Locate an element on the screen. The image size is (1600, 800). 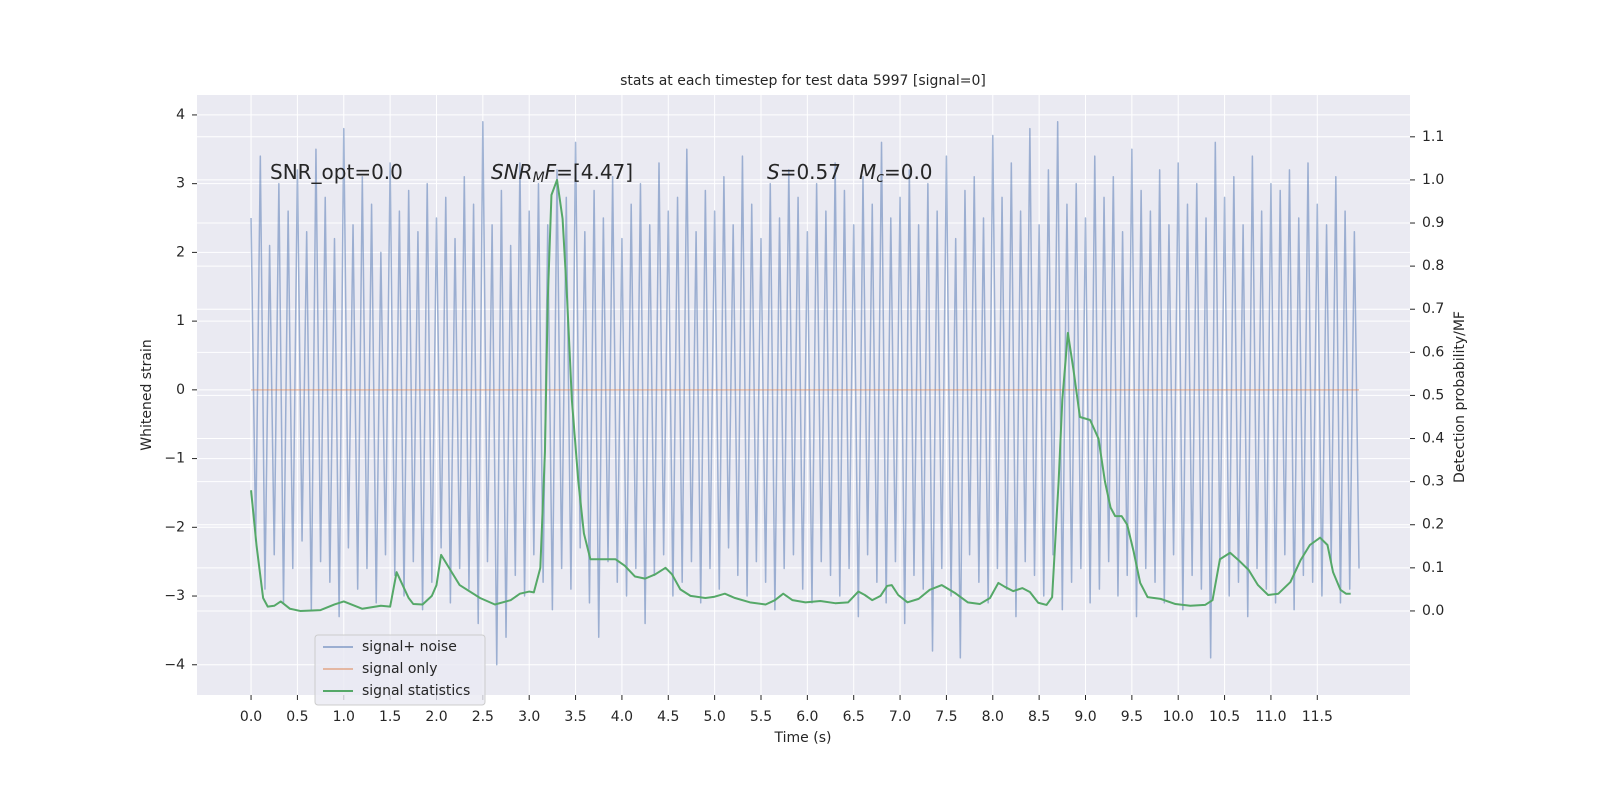
y2-tick-label: 1.0 is located at coordinates (1433, 180).